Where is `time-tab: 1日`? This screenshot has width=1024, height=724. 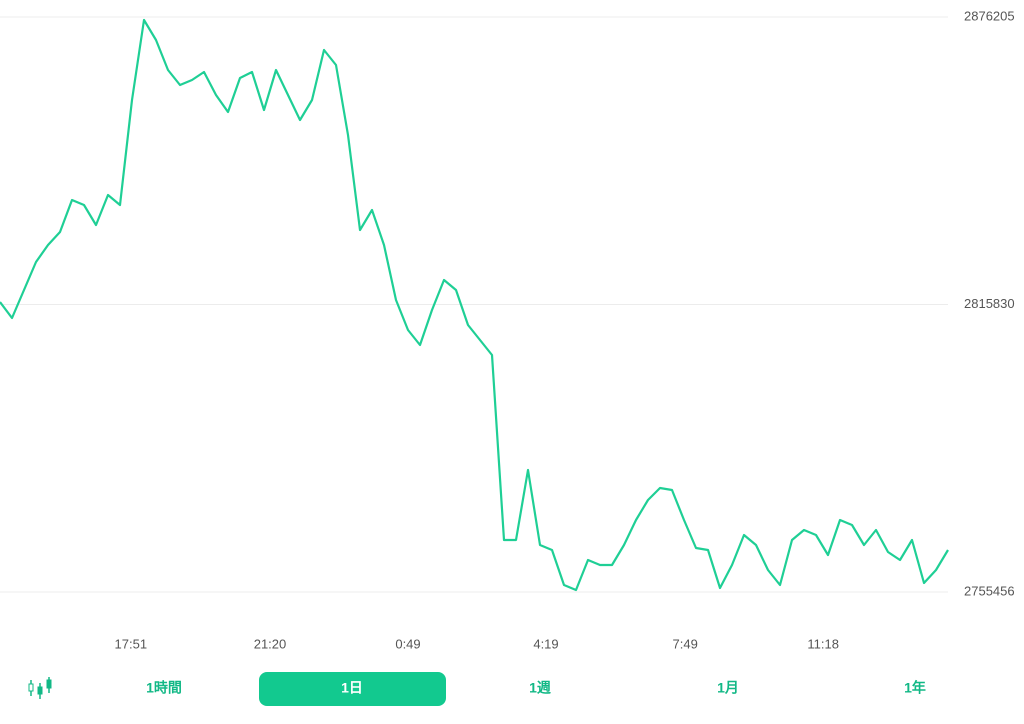 time-tab: 1日 is located at coordinates (352, 688).